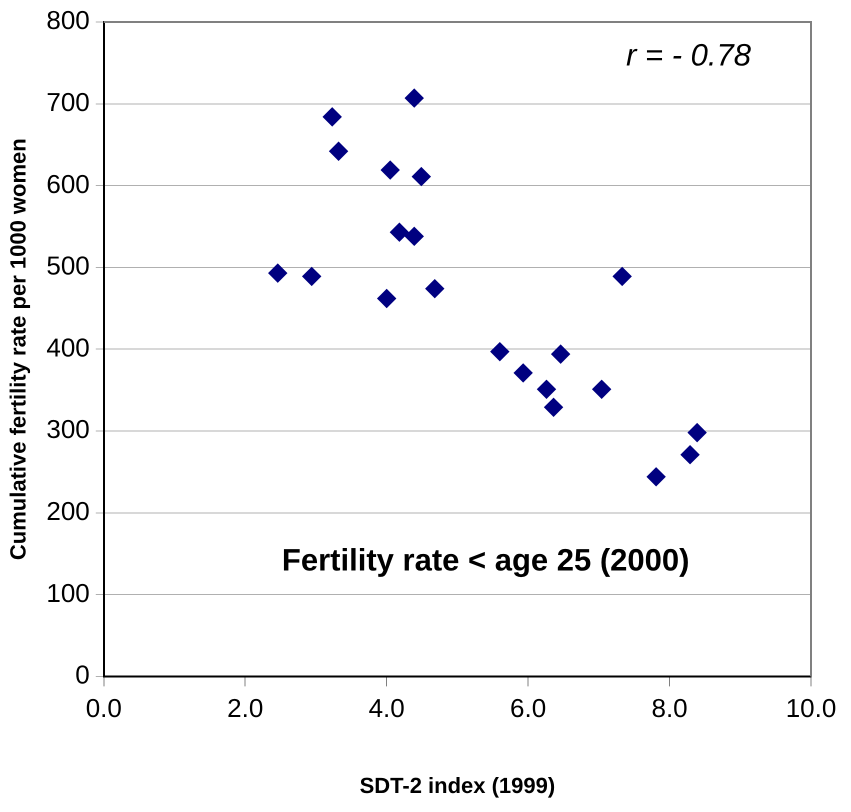 Image resolution: width=851 pixels, height=812 pixels. Describe the element at coordinates (68, 347) in the screenshot. I see `y-tick-label: 400` at that location.